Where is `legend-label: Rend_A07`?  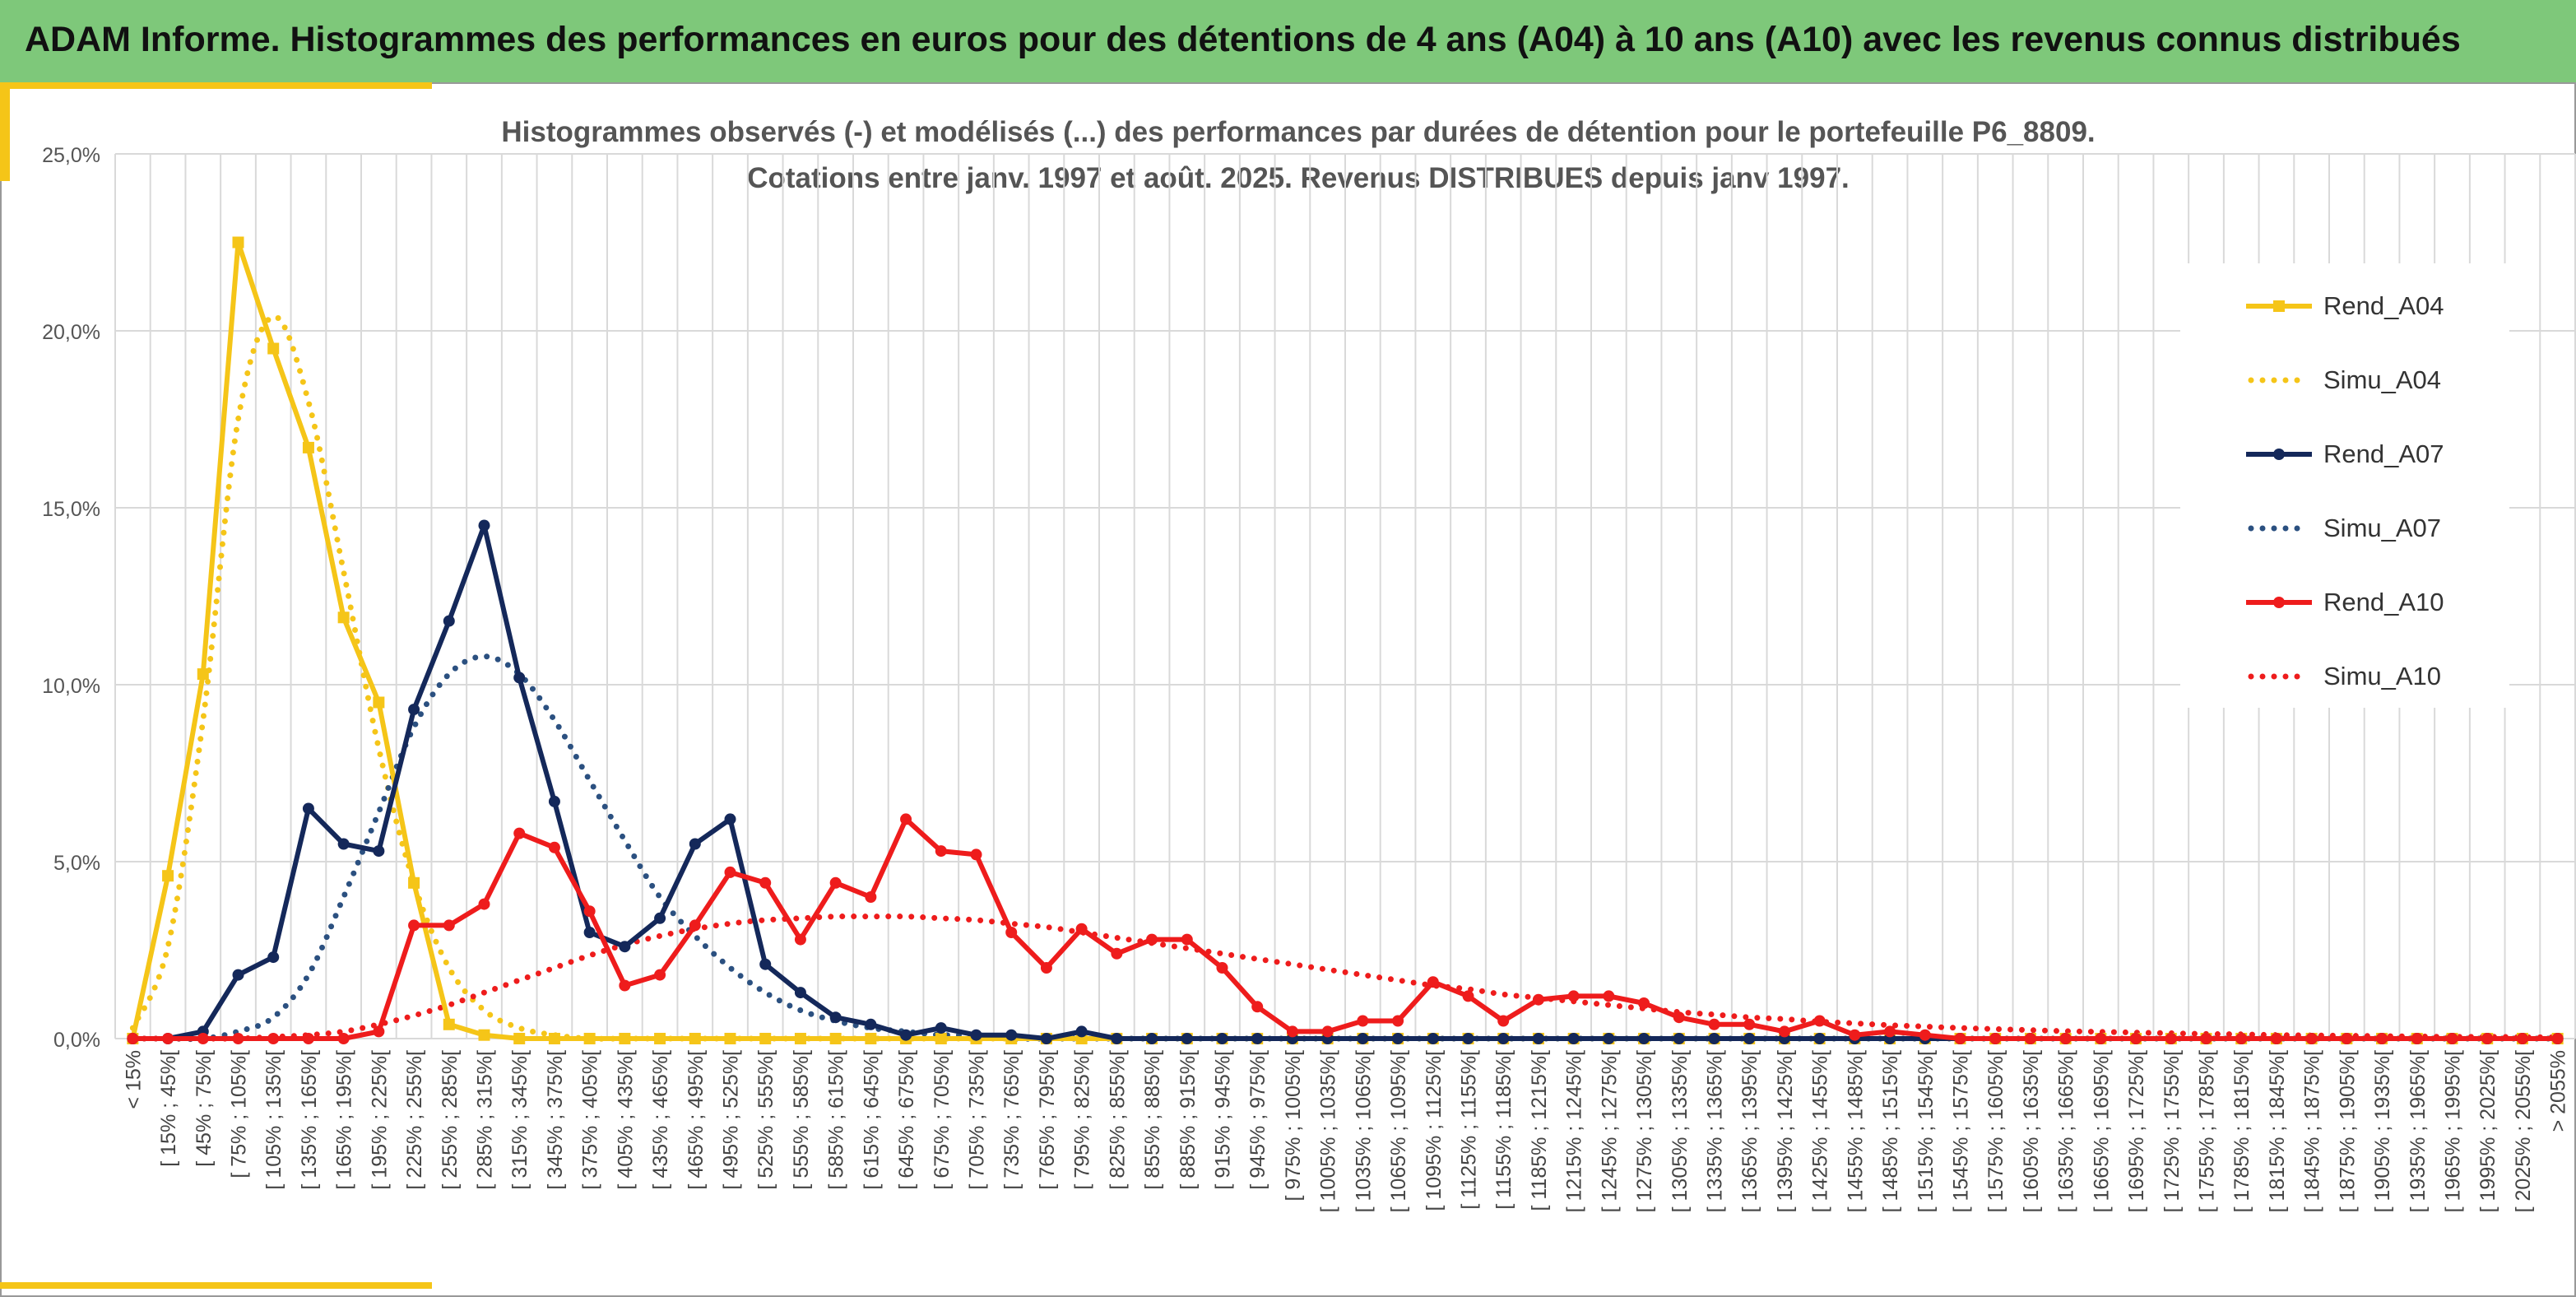 legend-label: Rend_A07 is located at coordinates (2384, 453).